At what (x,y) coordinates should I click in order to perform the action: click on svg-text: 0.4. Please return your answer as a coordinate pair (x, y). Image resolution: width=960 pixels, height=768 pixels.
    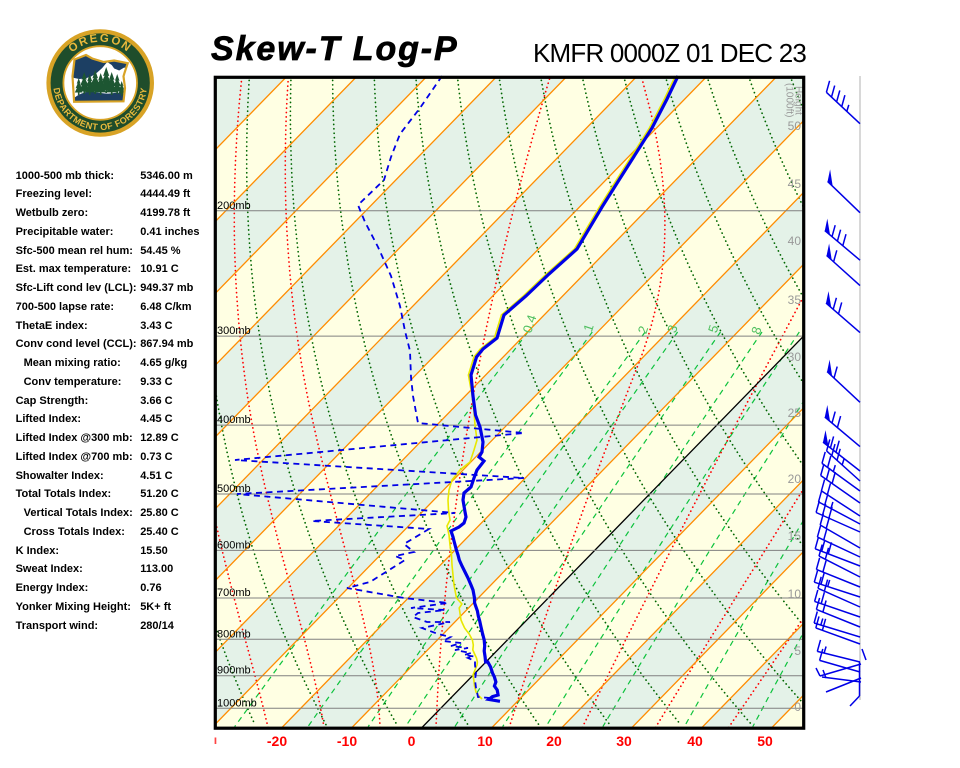
    Looking at the image, I should click on (530, 324).